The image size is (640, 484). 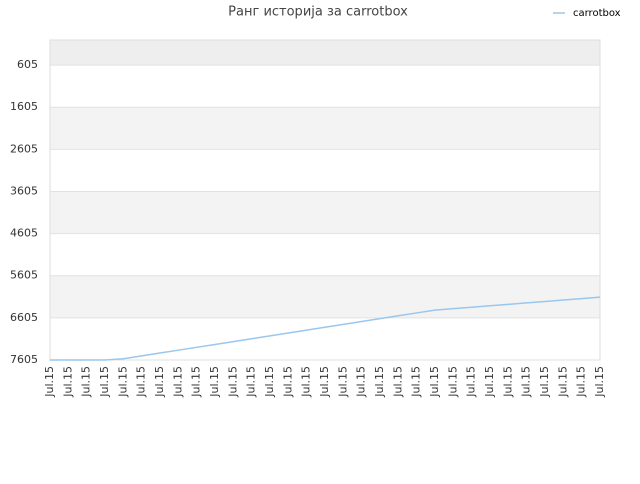 I want to click on chart-title: Ранг историја за carrotbox, so click(x=318, y=12).